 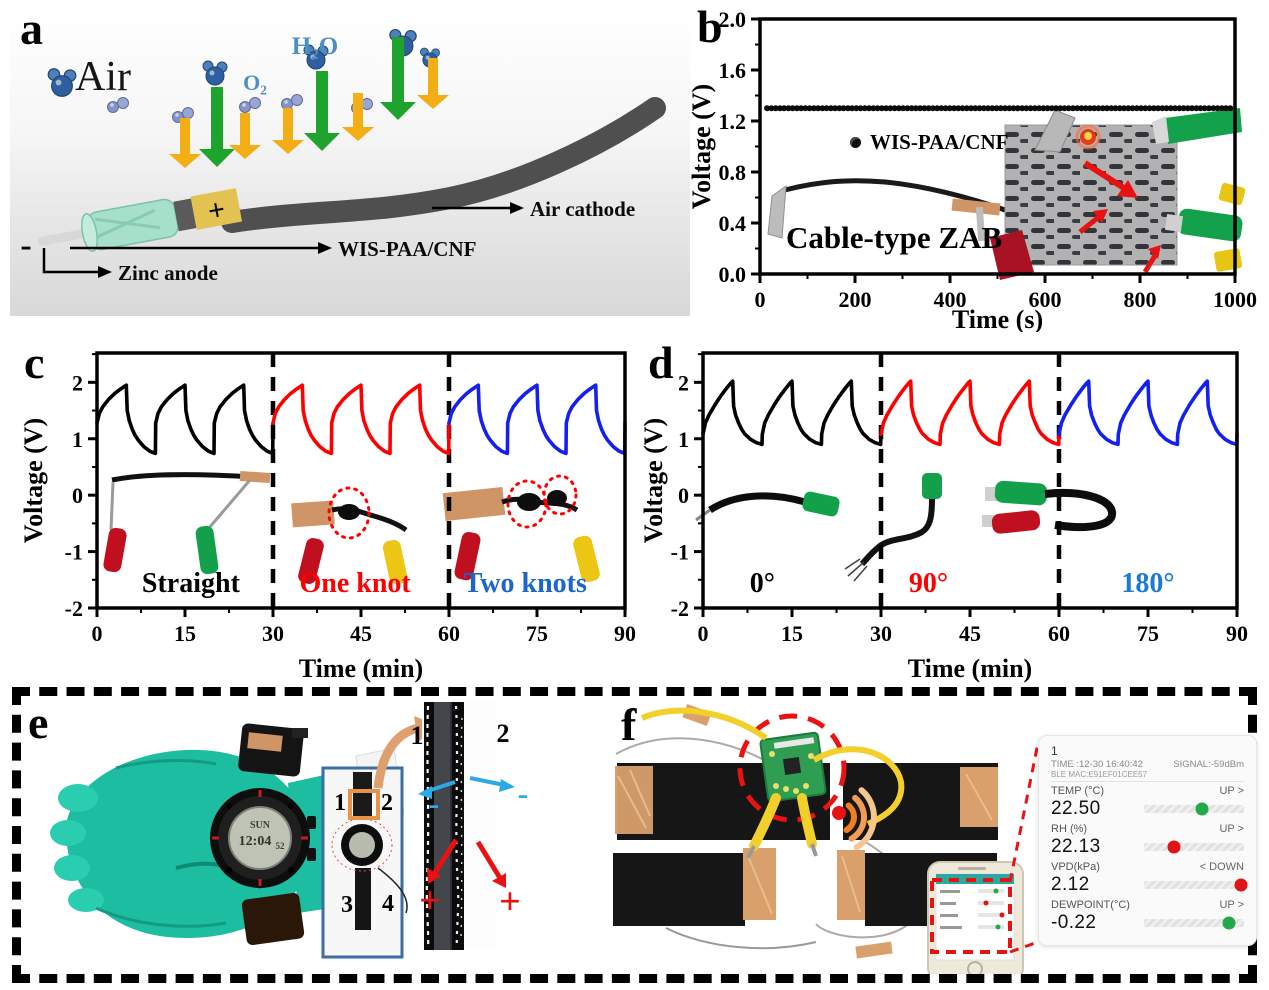 What do you see at coordinates (762, 583) in the screenshot?
I see `segment-label: 0°` at bounding box center [762, 583].